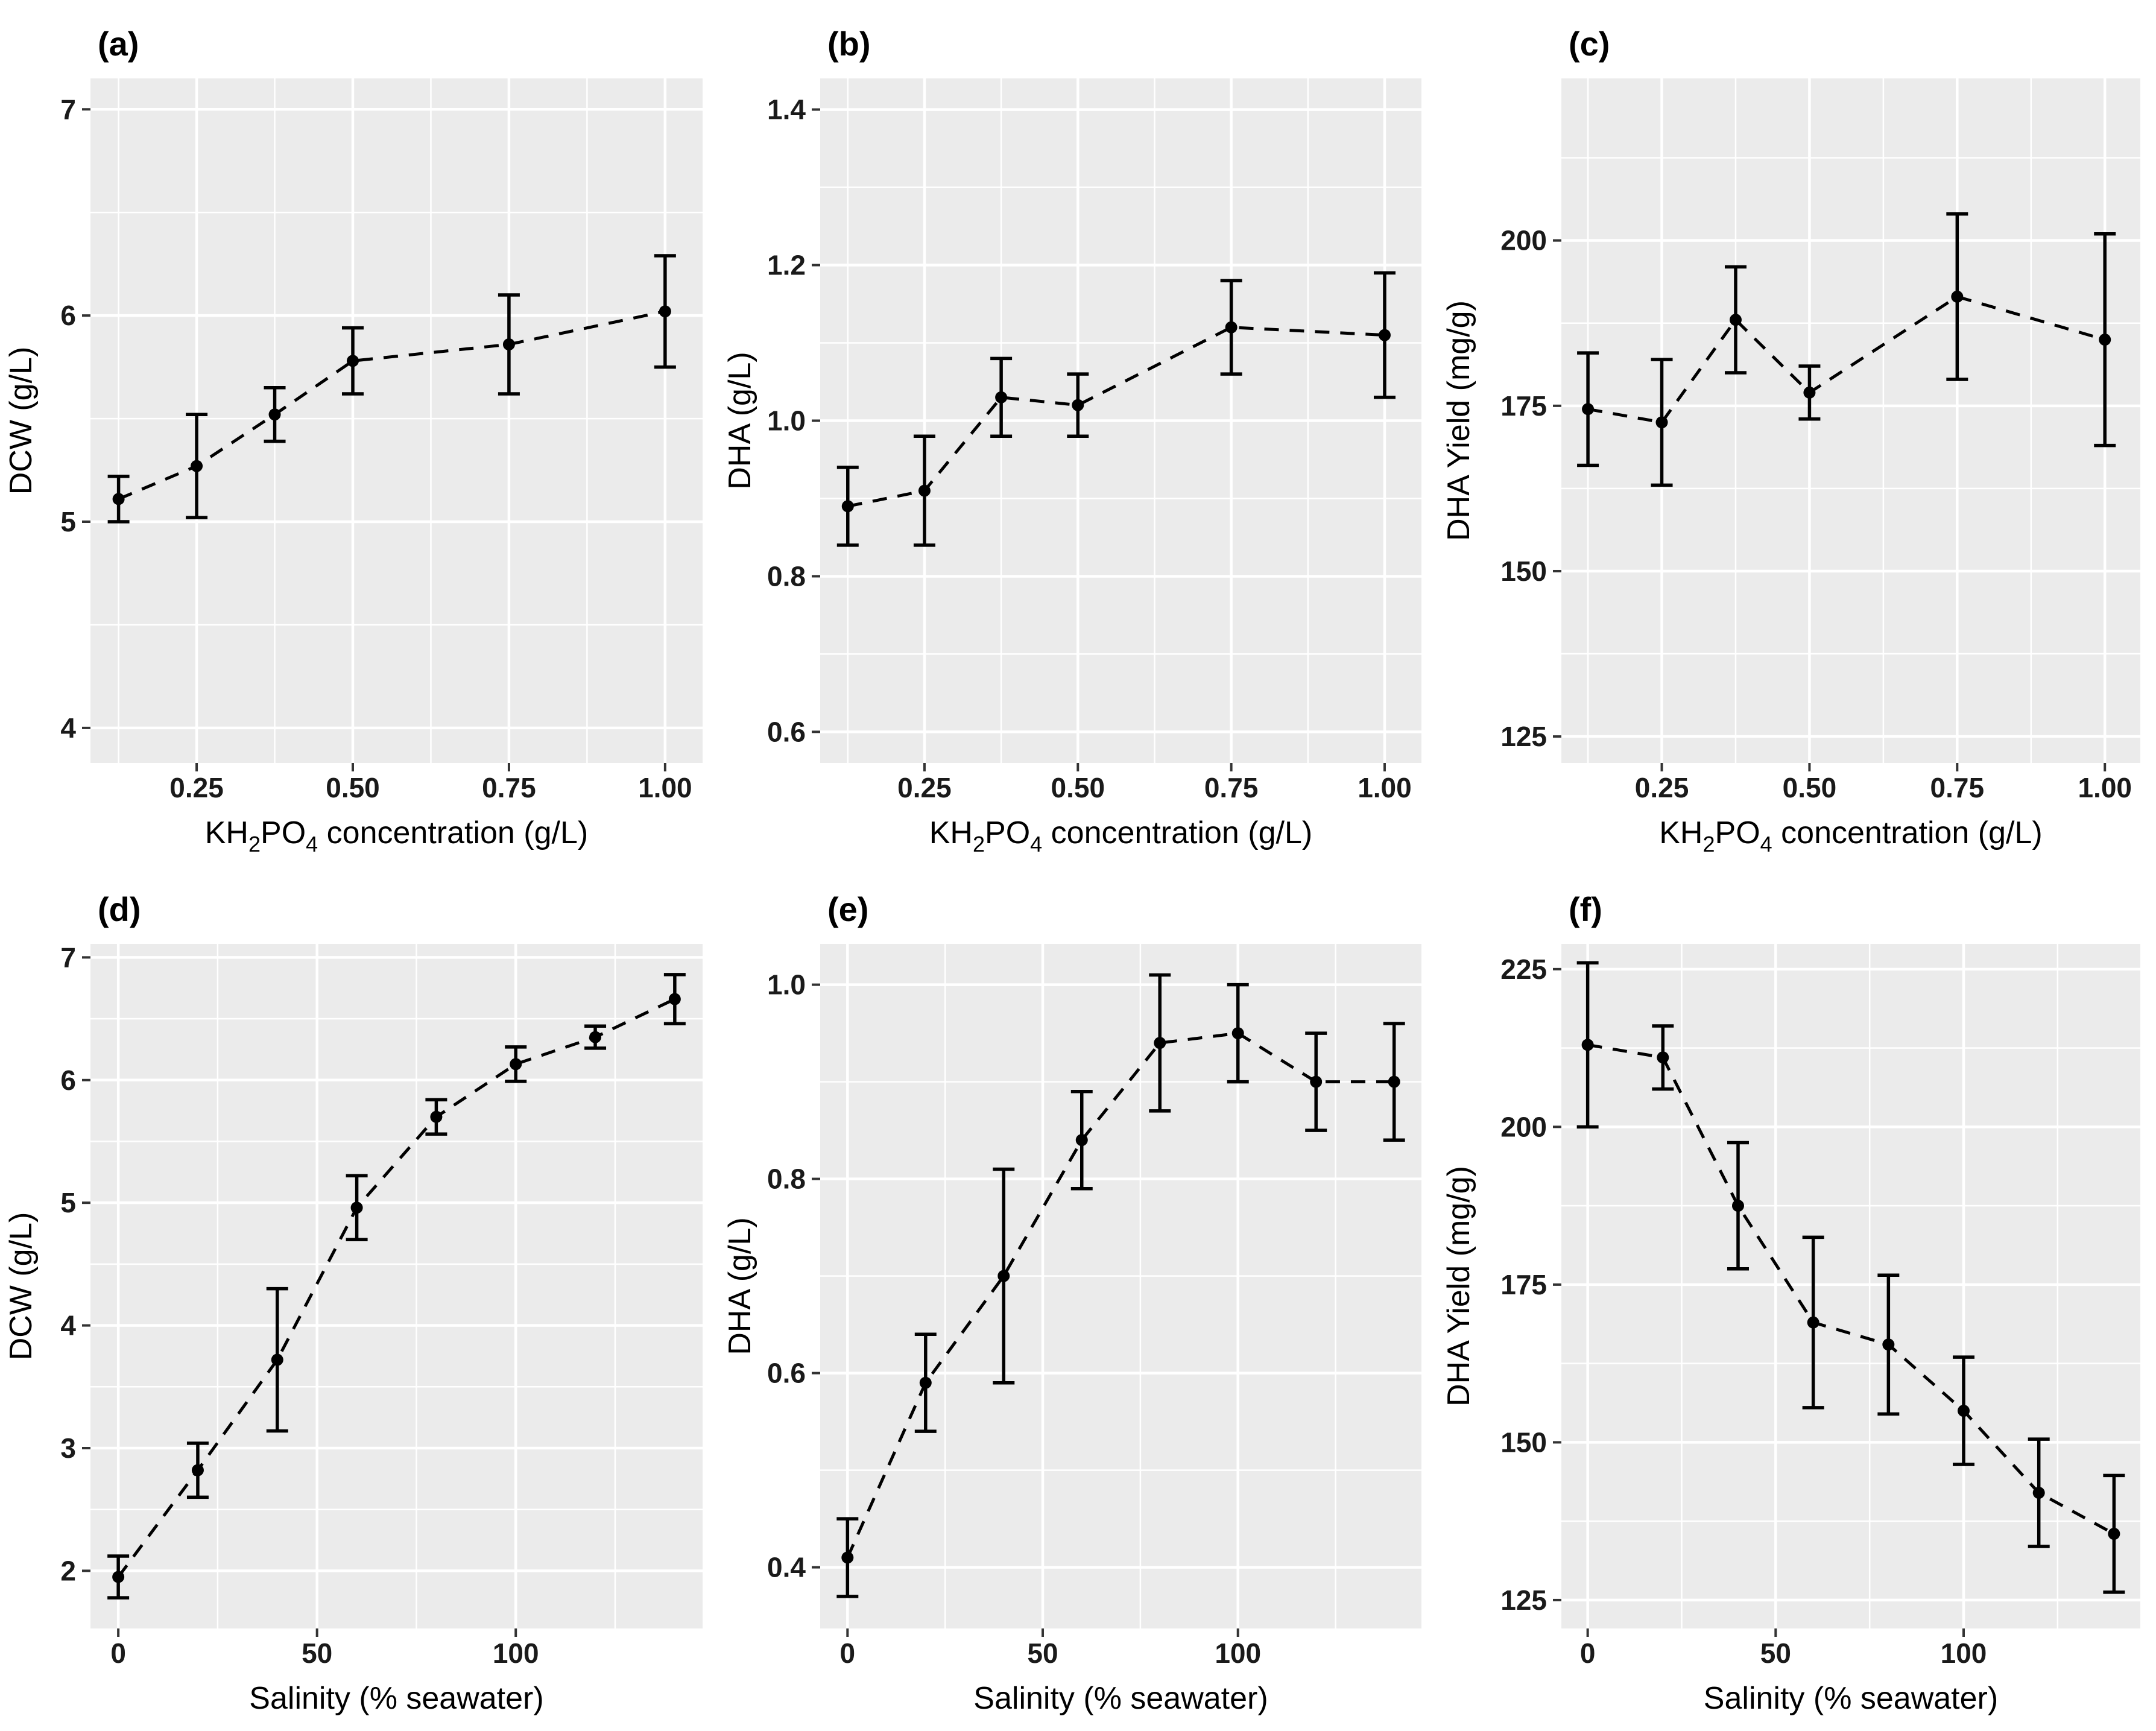  I want to click on y-tick-label: 0.4, so click(786, 1567).